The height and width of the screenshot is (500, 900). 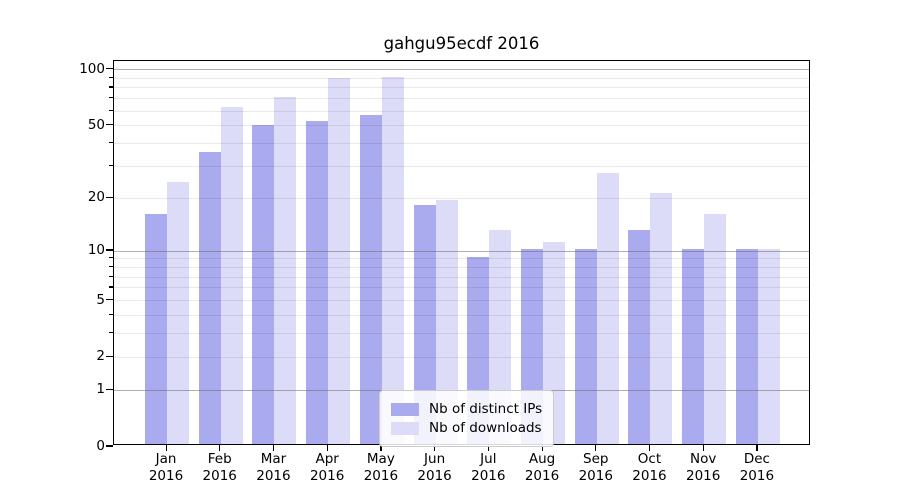 I want to click on x-tick-label-apr: Apr 2016, so click(x=327, y=467).